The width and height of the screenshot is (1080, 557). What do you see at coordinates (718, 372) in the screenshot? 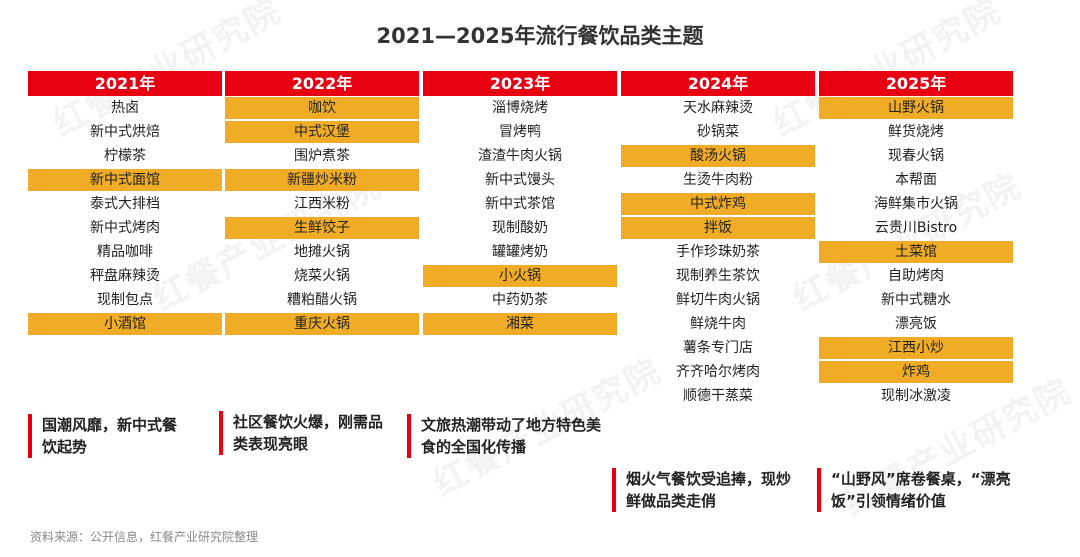
I see `category-item: 齐齐哈尔烤肉` at bounding box center [718, 372].